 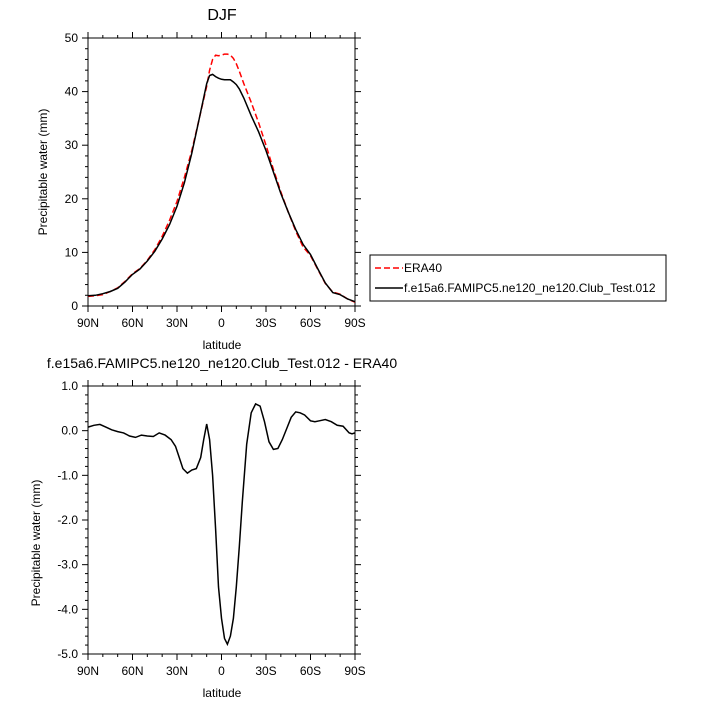 I want to click on series-line-difference, so click(x=221, y=524).